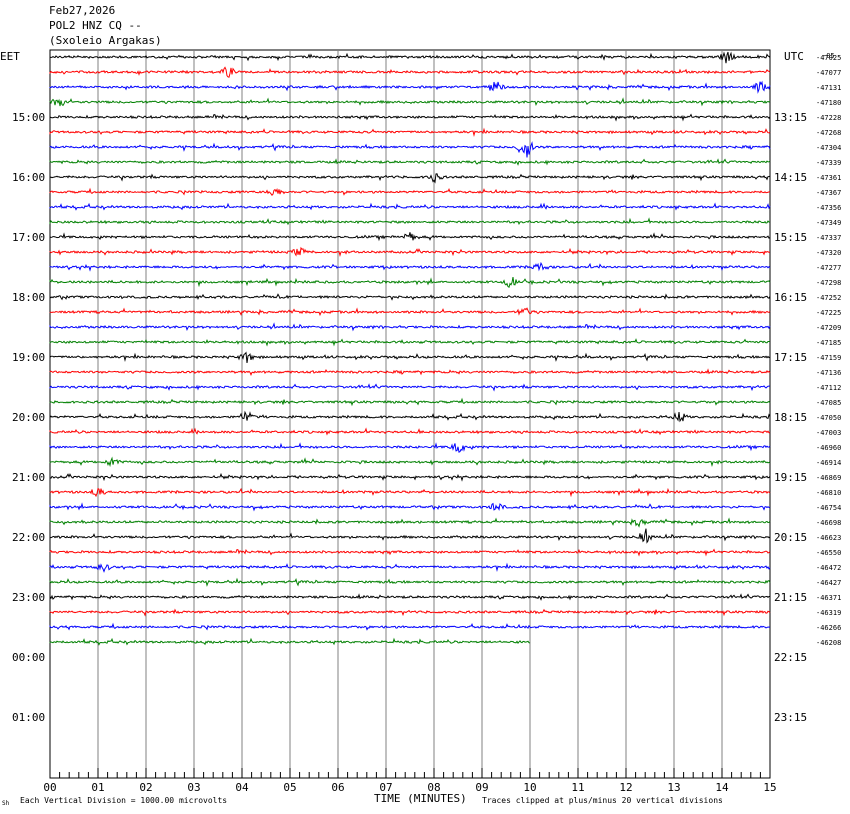 Image resolution: width=850 pixels, height=814 pixels. Describe the element at coordinates (790, 237) in the screenshot. I see `right-hour-label: 15:15` at that location.